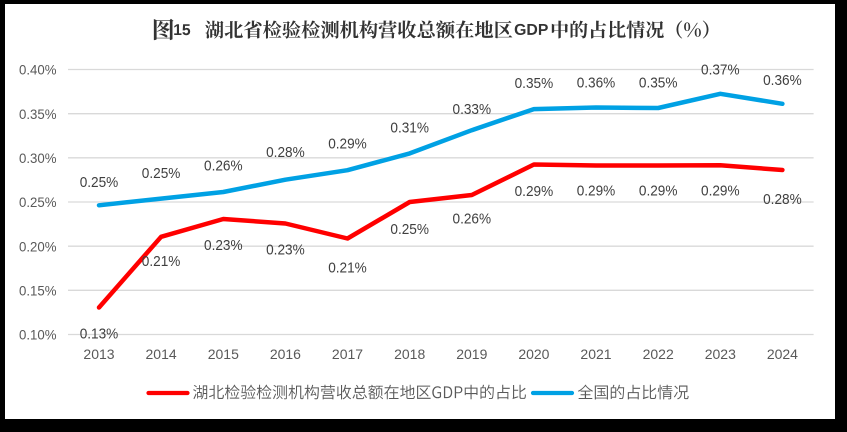 This screenshot has height=432, width=847. I want to click on svg-text: 2021, so click(595, 354).